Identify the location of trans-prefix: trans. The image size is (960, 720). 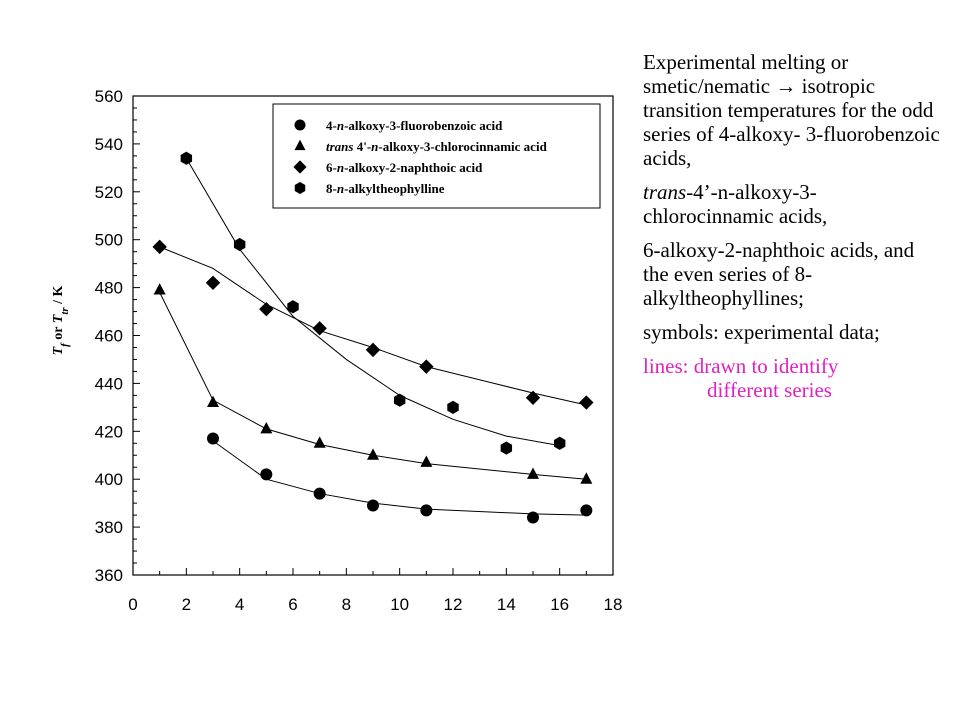
(665, 192).